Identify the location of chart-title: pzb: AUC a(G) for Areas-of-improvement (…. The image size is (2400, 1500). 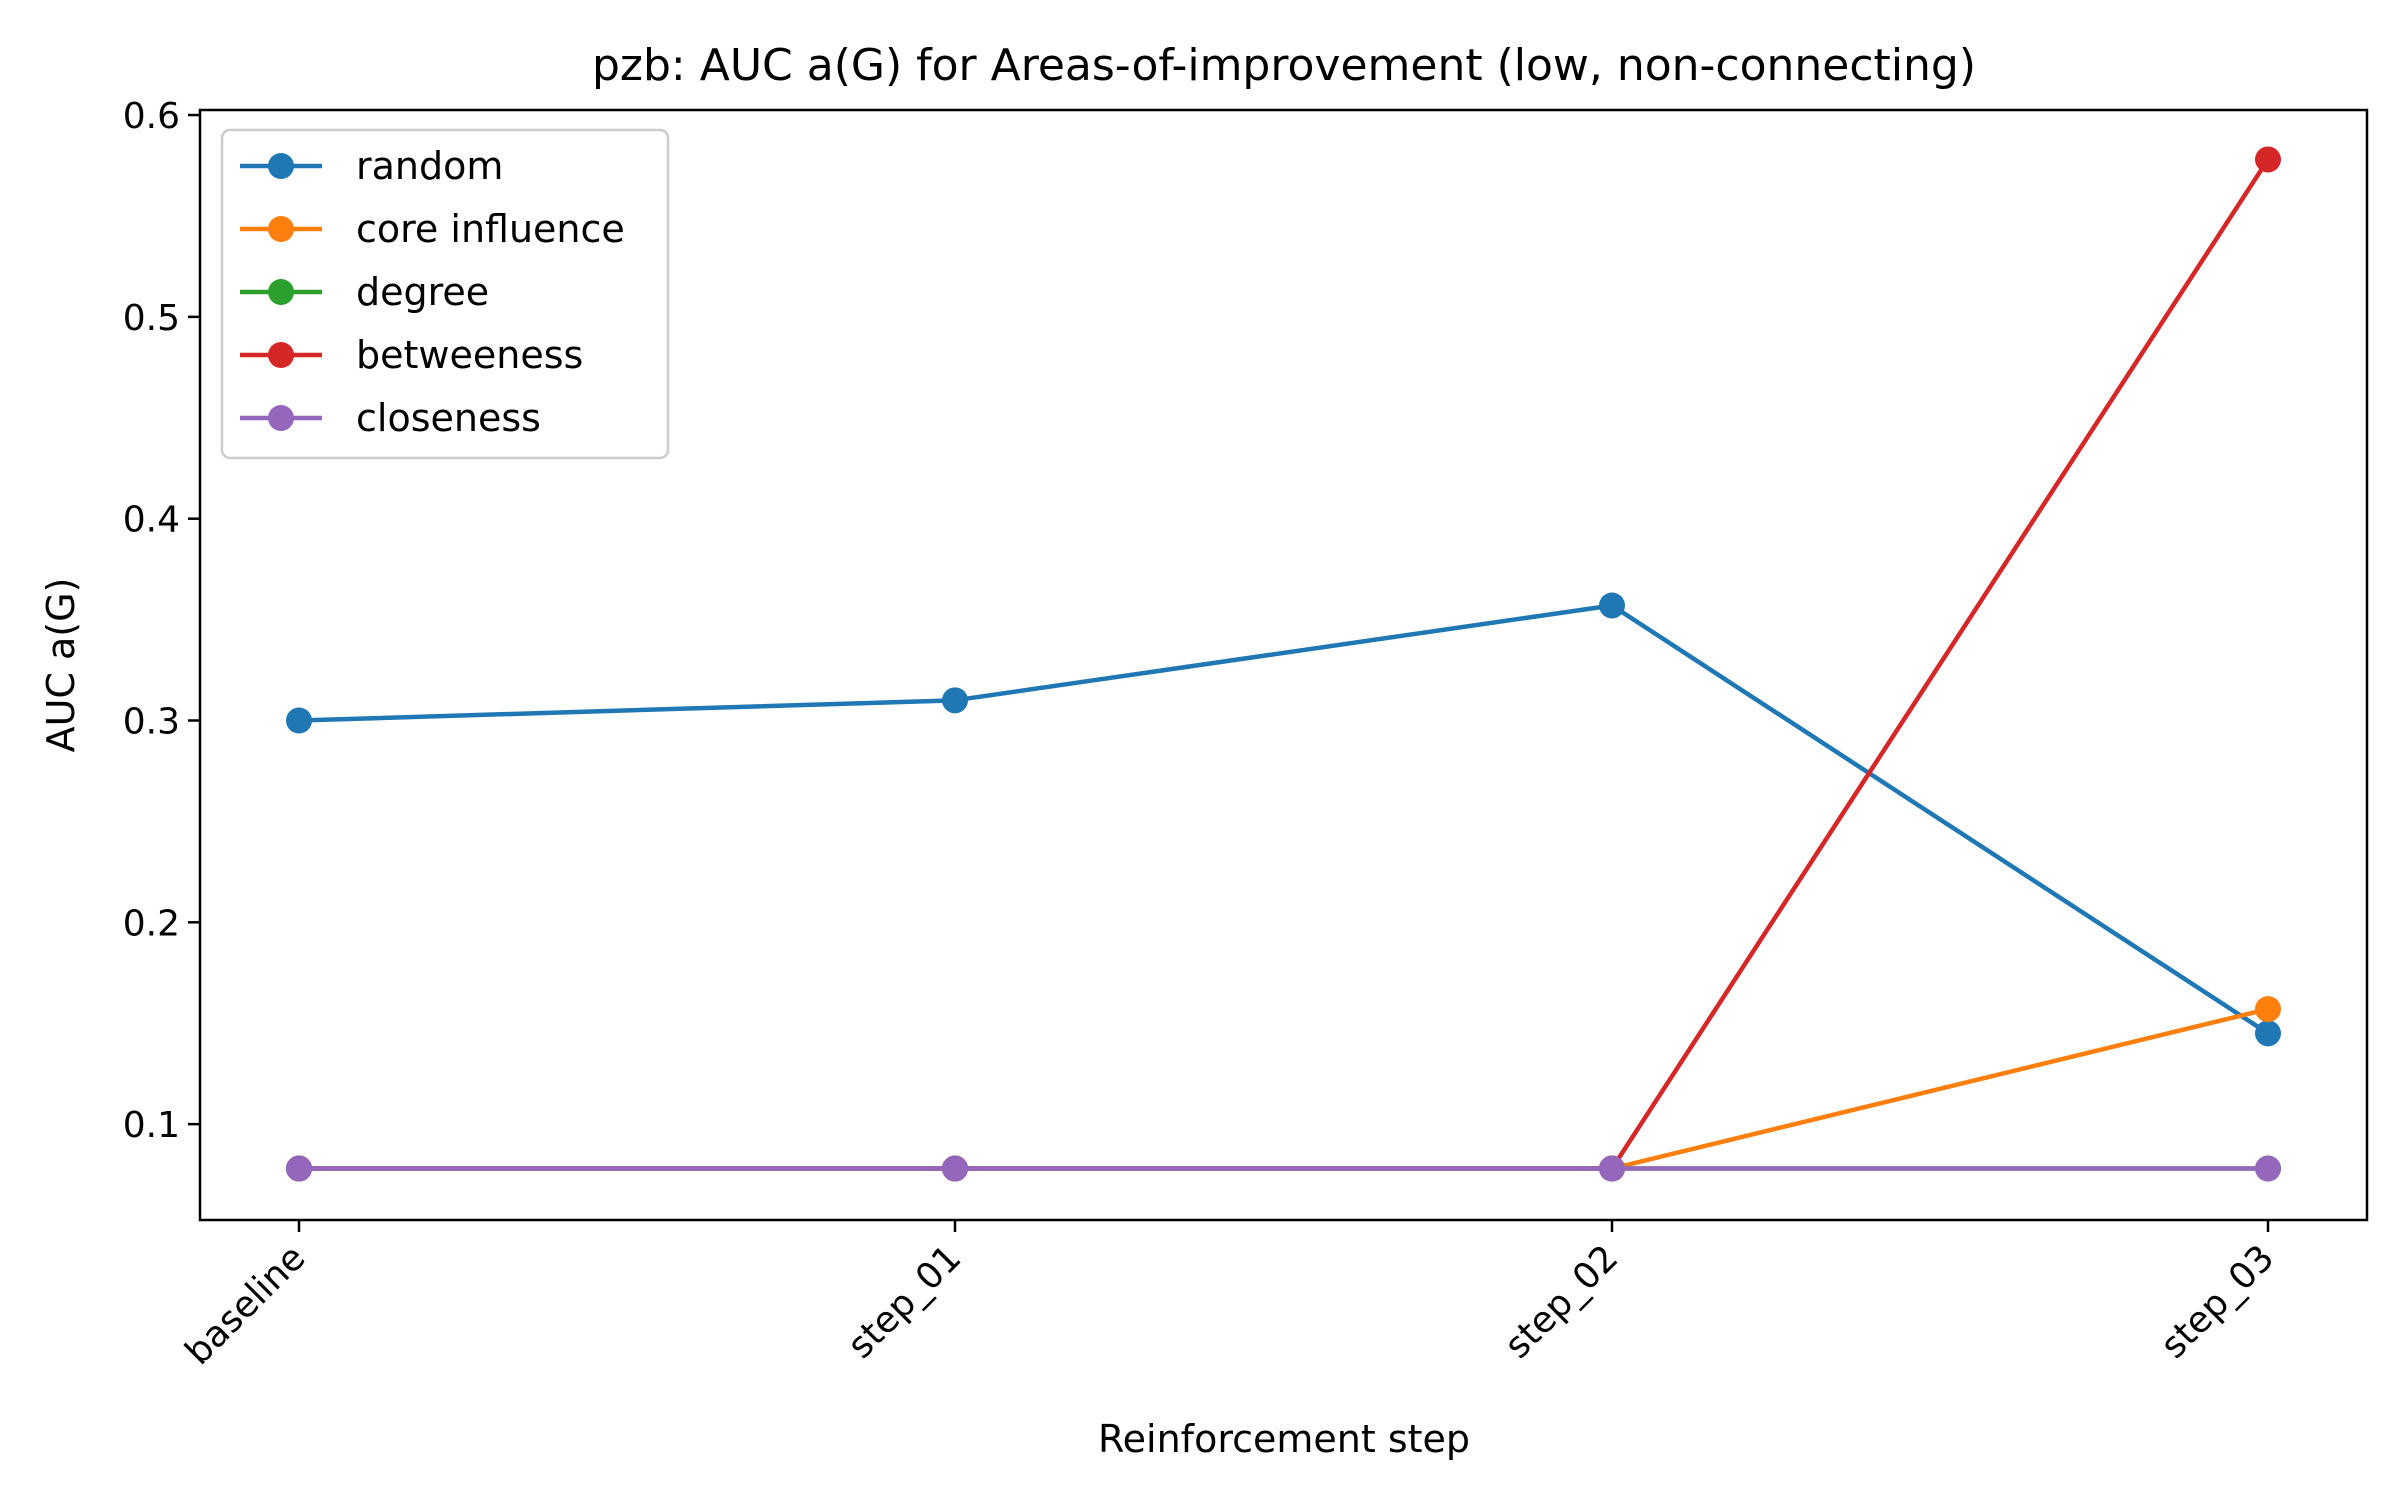
(1284, 65).